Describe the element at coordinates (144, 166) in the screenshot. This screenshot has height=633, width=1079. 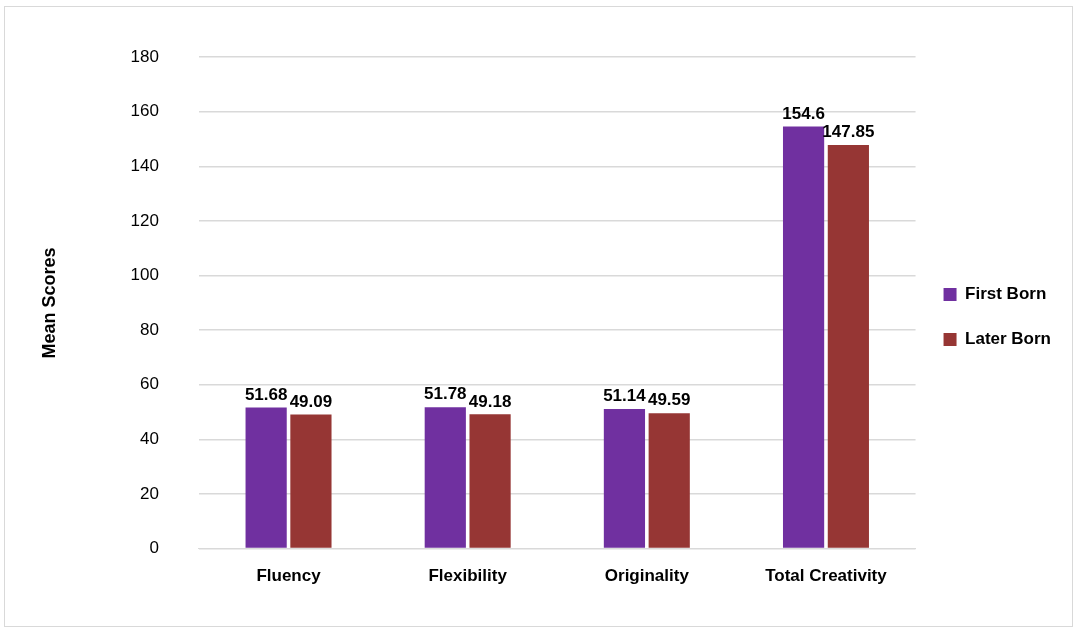
I see `y-tick-label: 140` at that location.